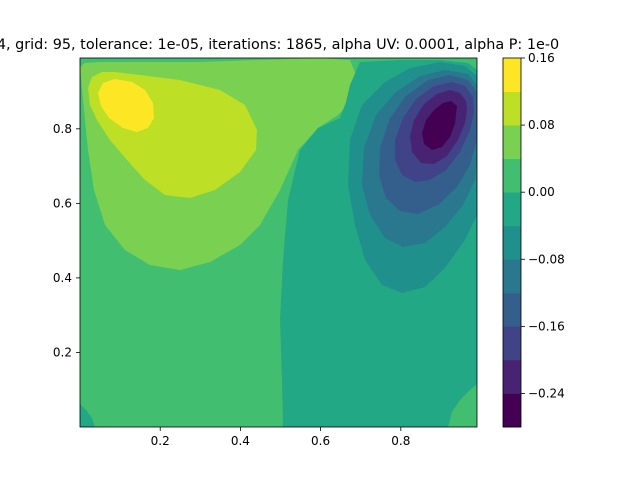 The width and height of the screenshot is (640, 480). I want to click on colorbar-frame, so click(512, 242).